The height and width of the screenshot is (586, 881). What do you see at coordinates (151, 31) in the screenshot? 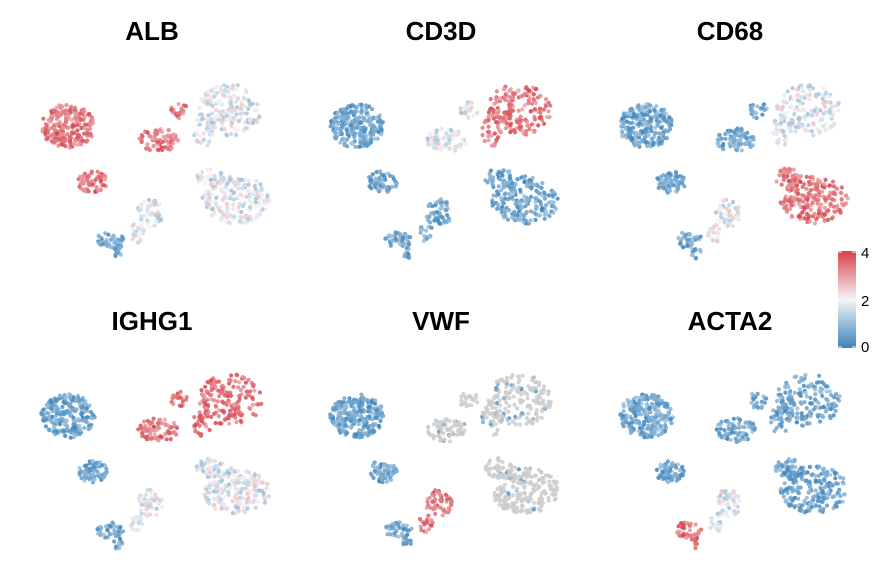
I see `panel-title: ALB` at bounding box center [151, 31].